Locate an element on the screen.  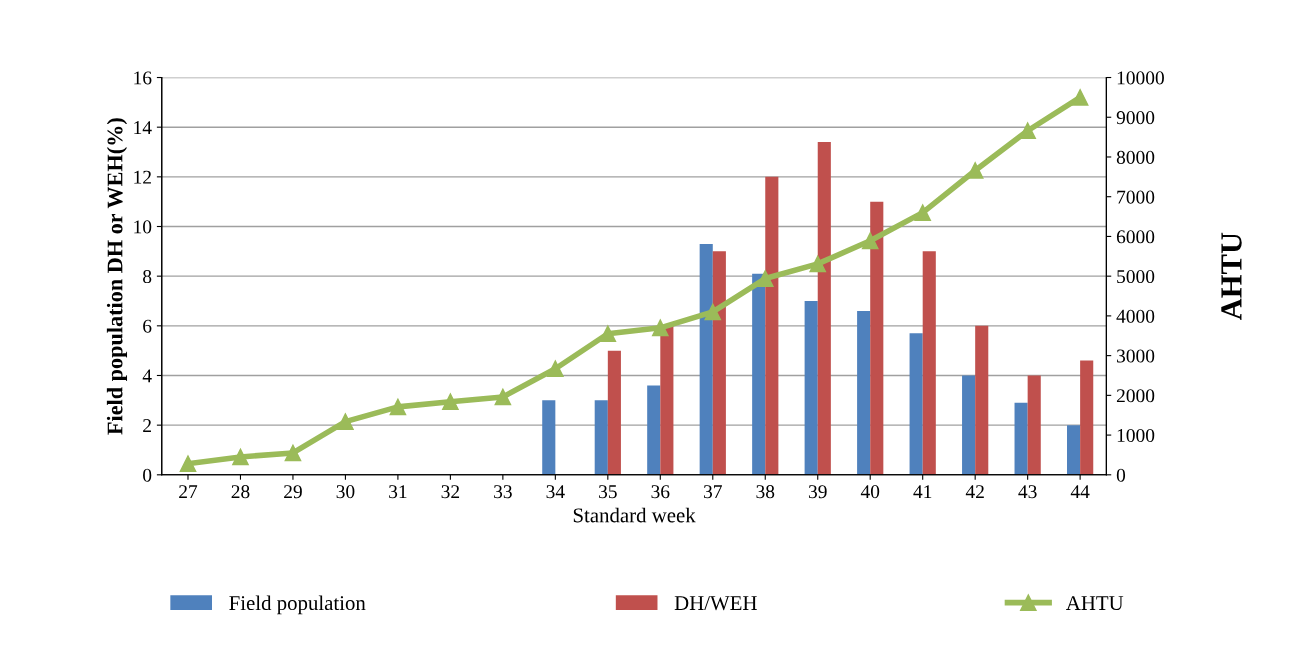
x-tick-label: 33 is located at coordinates (503, 492).